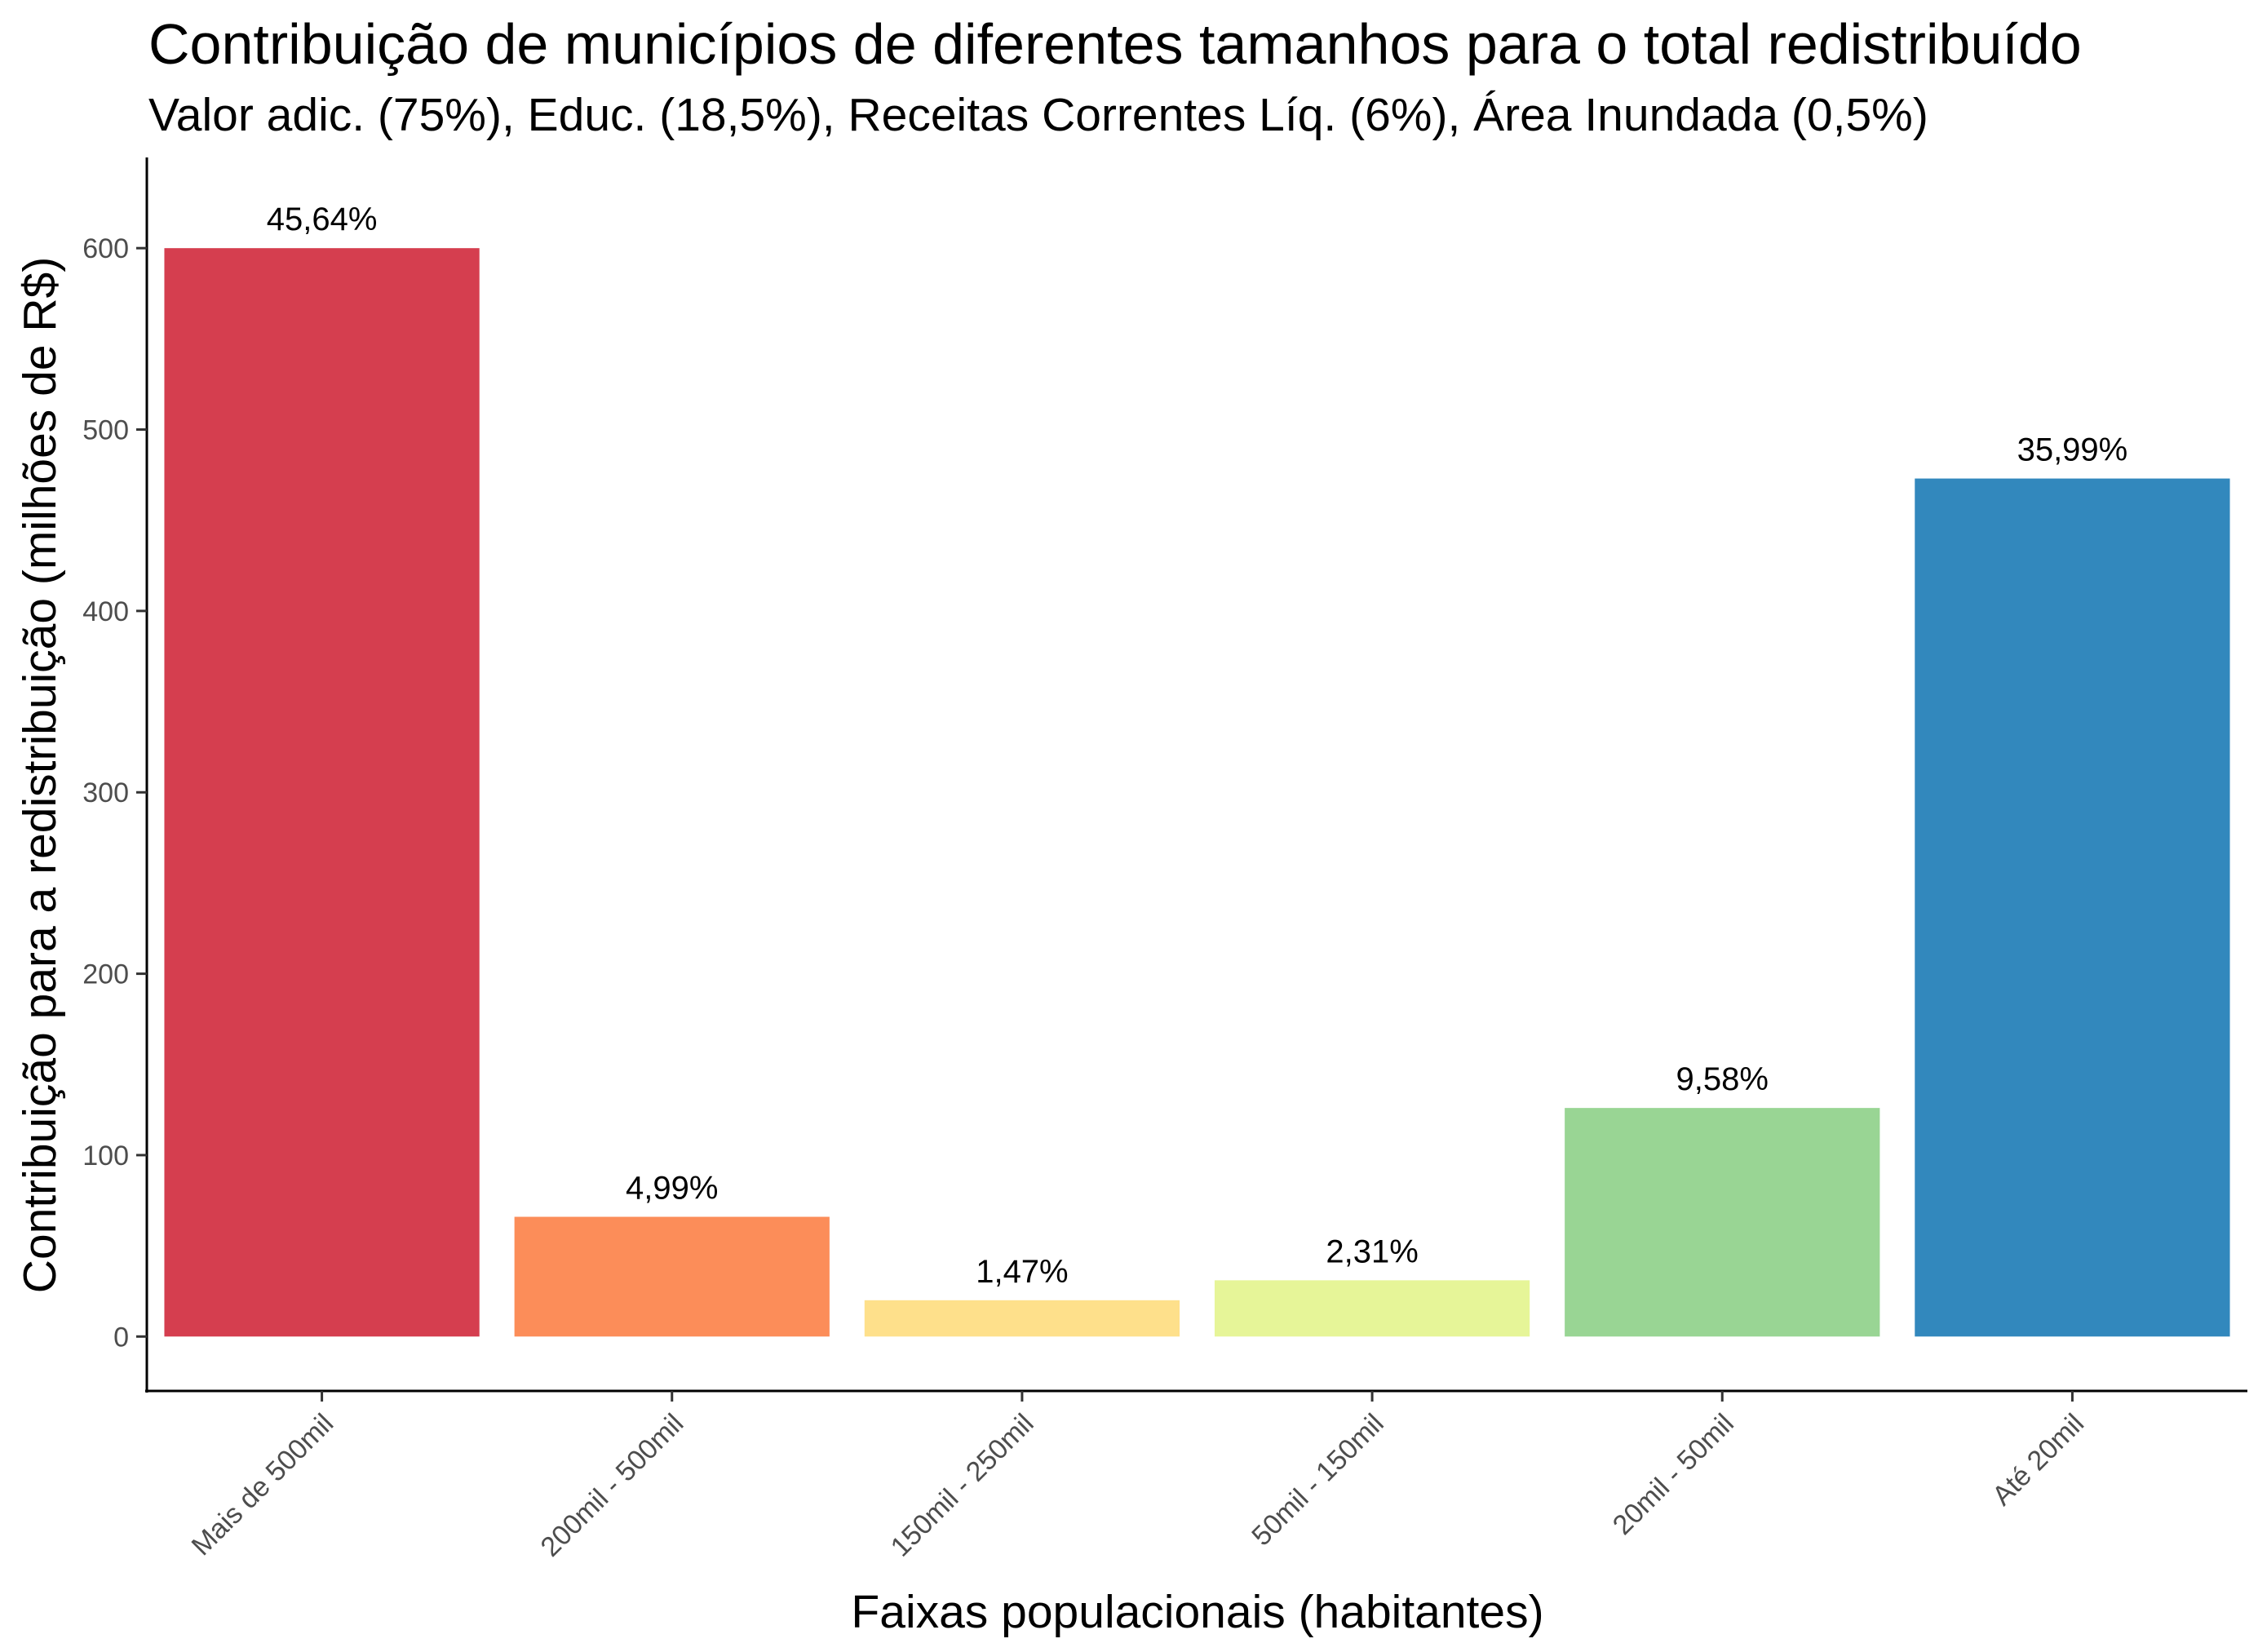 The image size is (2258, 1652). I want to click on y-axis-ticks: 0 100 200 300 400 500 600, so click(114, 793).